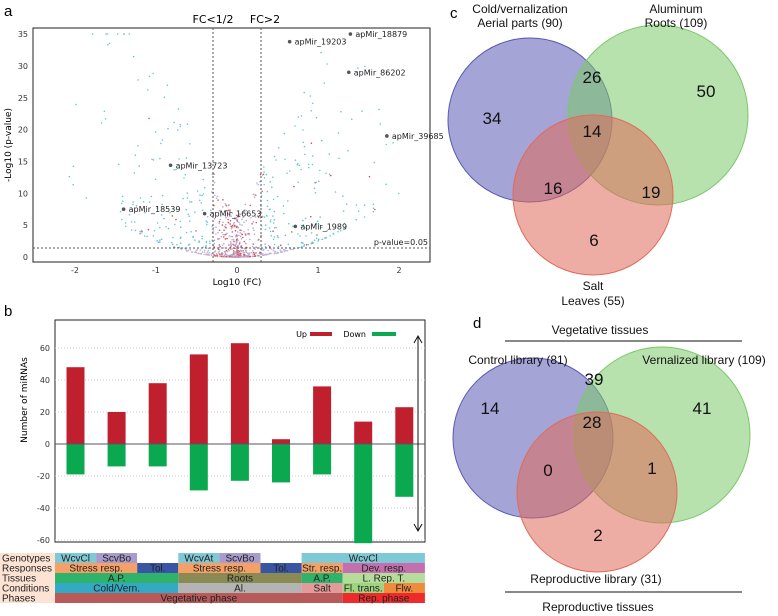 The image size is (778, 616). What do you see at coordinates (27, 568) in the screenshot?
I see `row-label-bg` at bounding box center [27, 568].